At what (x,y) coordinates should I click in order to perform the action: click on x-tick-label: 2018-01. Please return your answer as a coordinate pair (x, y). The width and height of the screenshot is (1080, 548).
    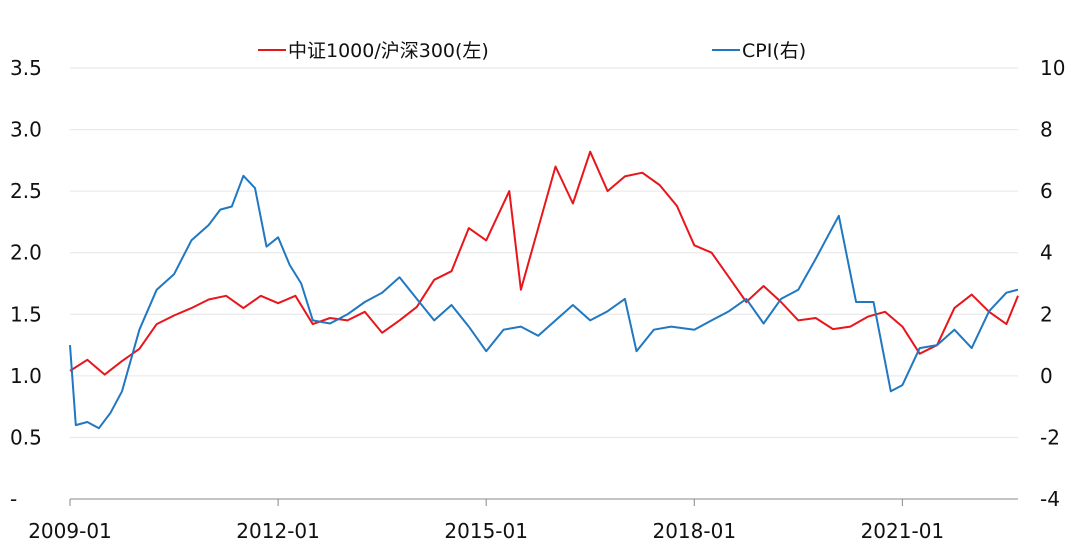
    Looking at the image, I should click on (694, 531).